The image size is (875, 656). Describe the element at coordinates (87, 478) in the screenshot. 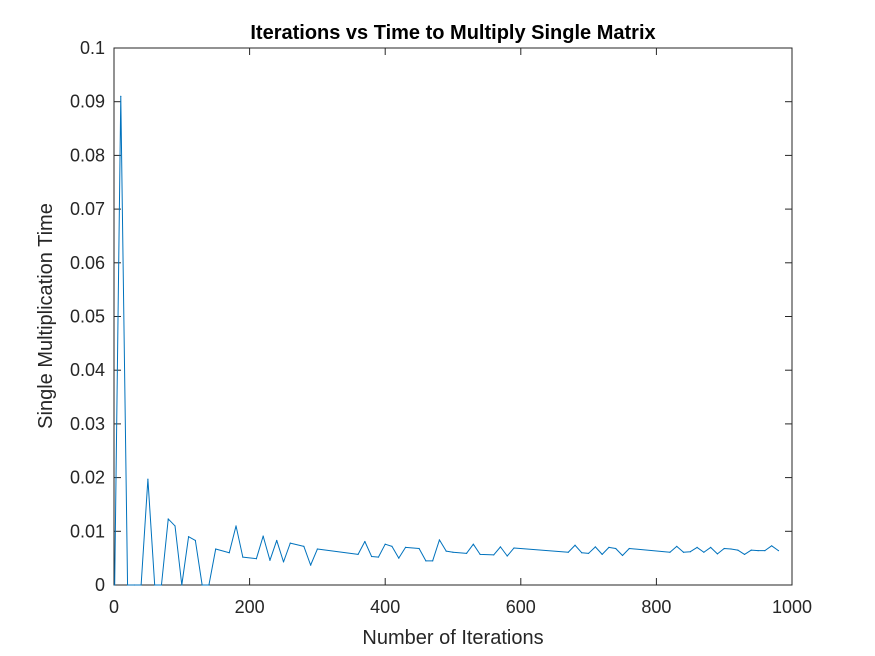

I see `y-tick-label: 0.02` at that location.